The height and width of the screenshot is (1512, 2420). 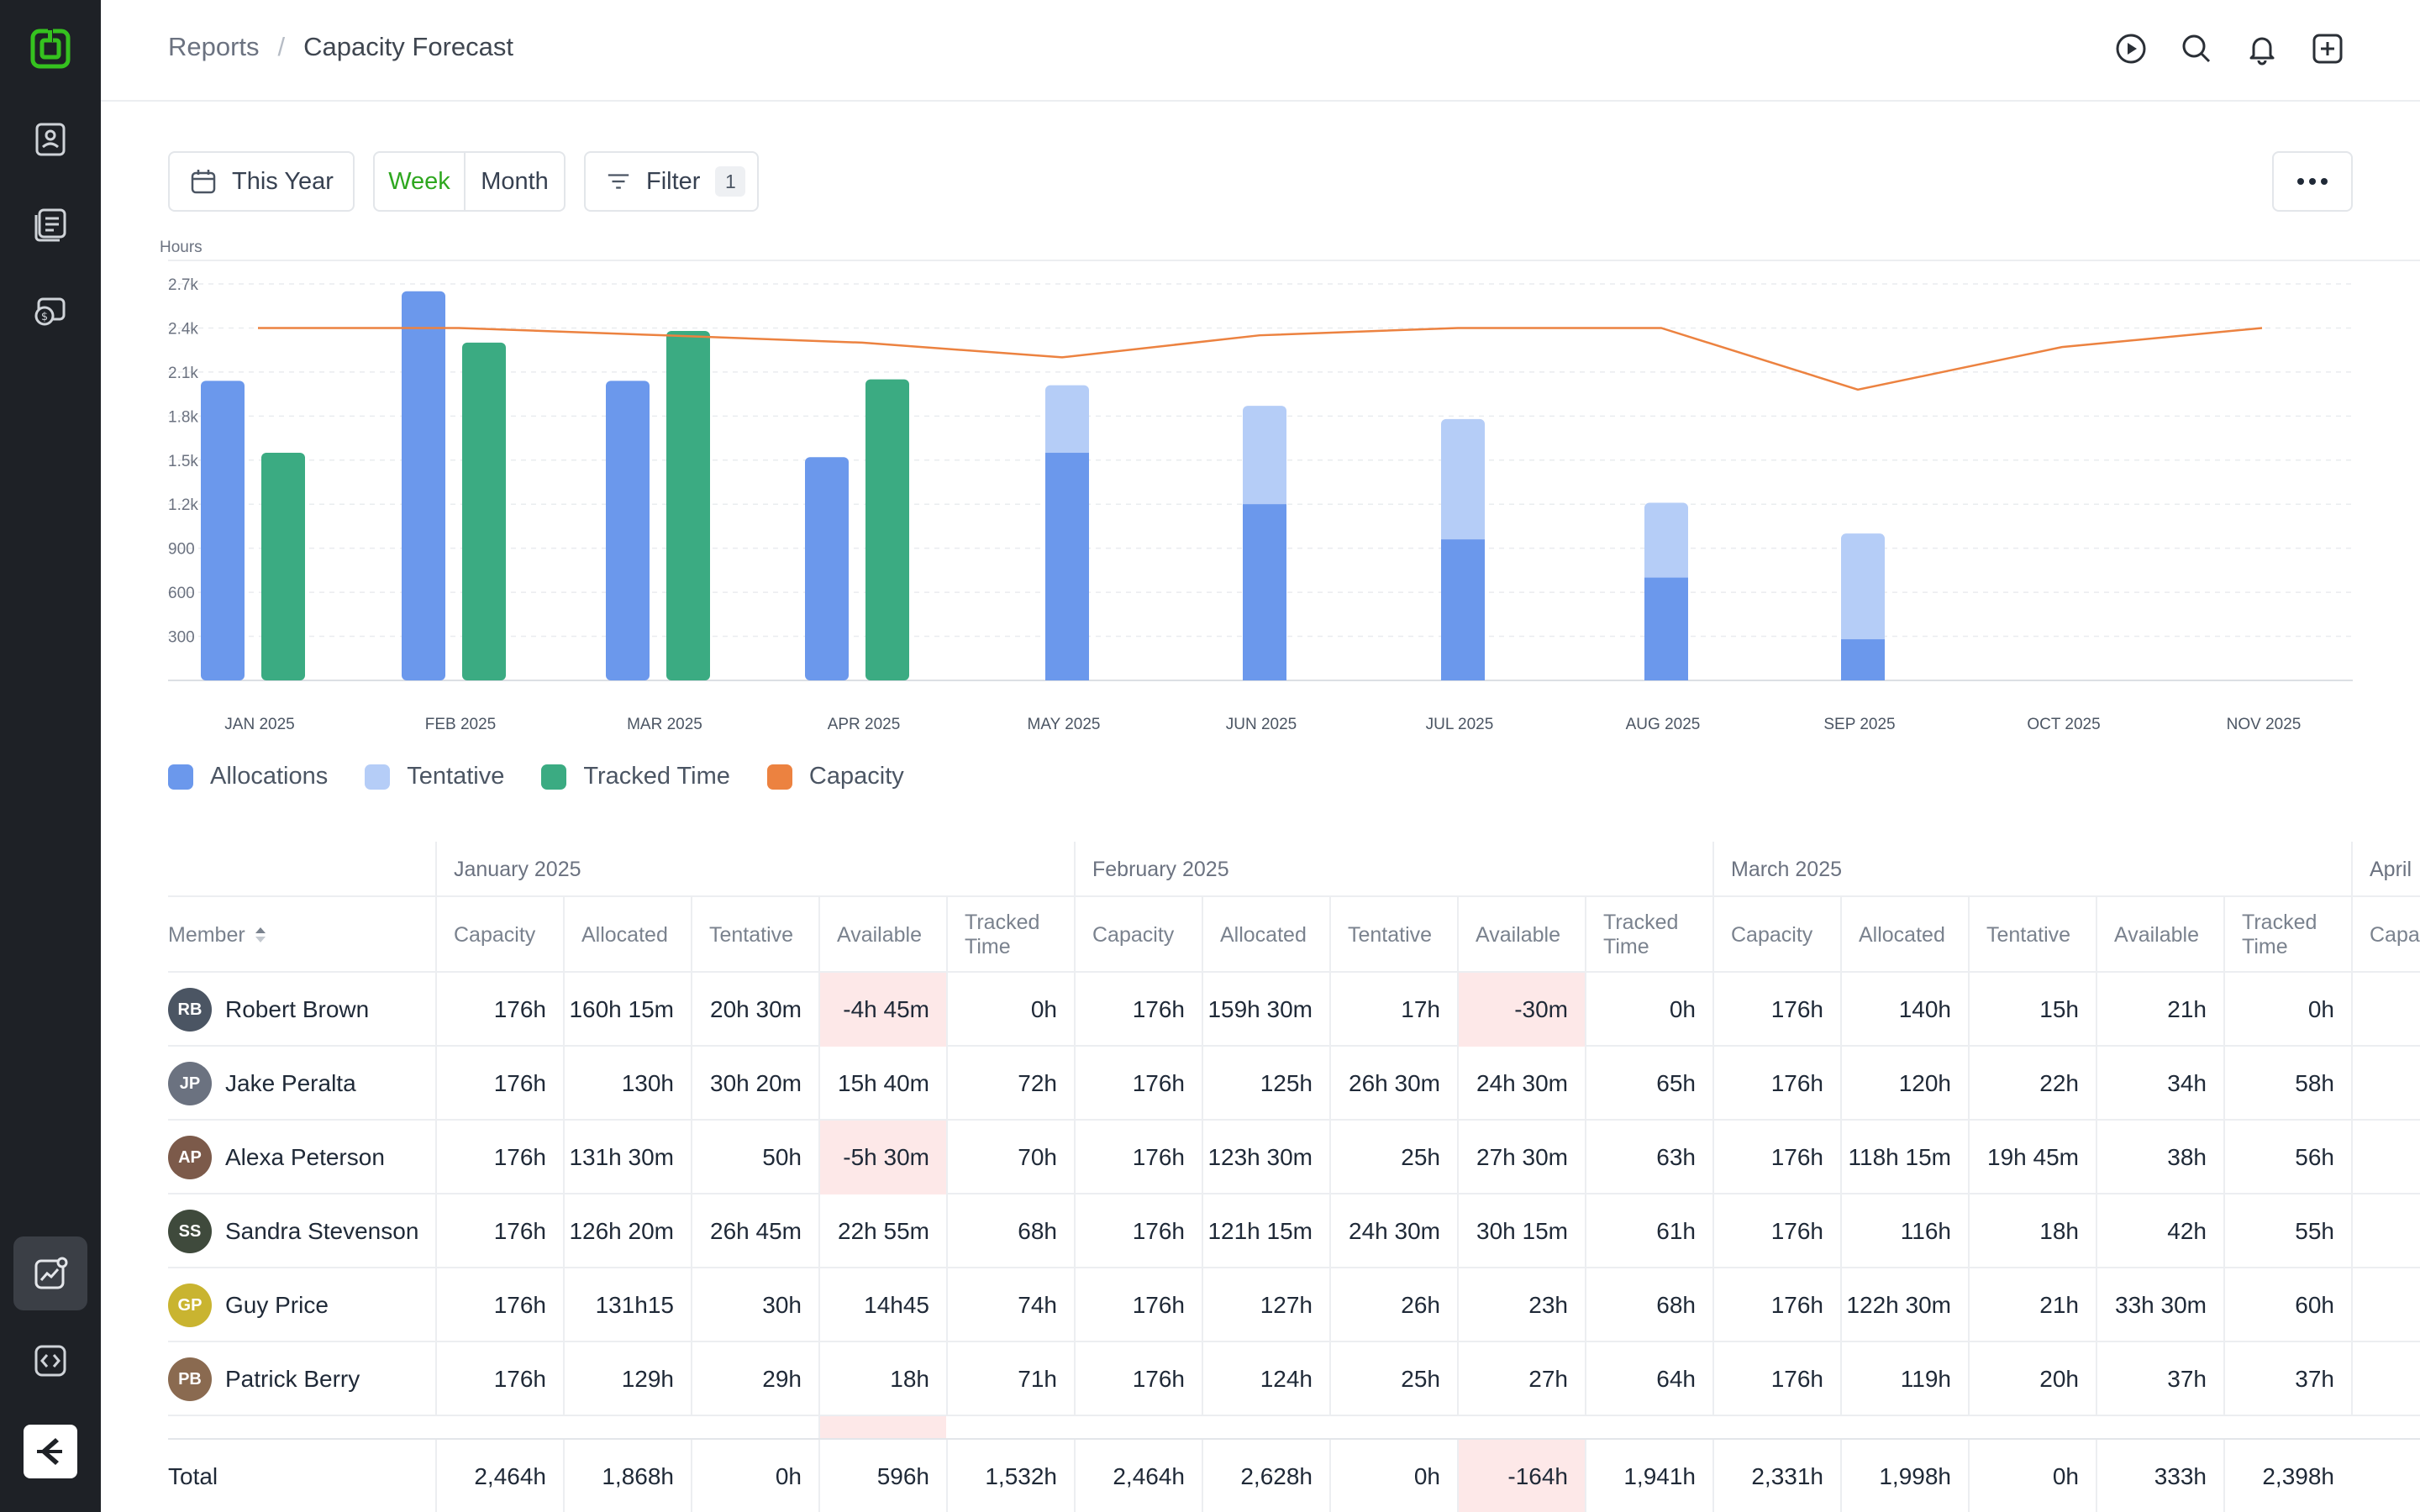 I want to click on sidebar-item-billing: $, so click(x=50, y=311).